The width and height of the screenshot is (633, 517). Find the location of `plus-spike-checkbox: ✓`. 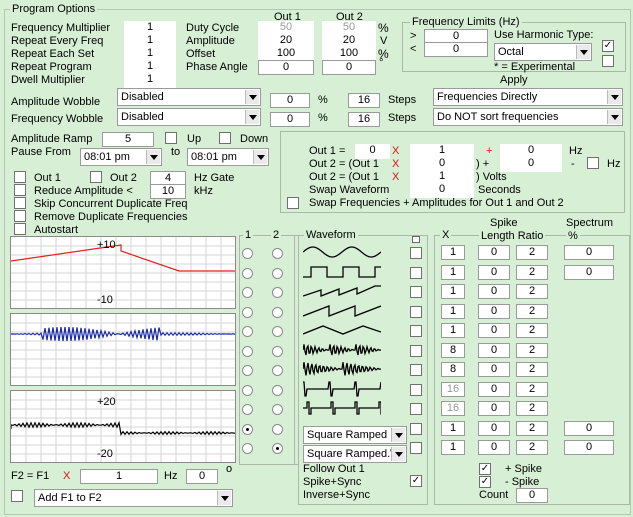

plus-spike-checkbox: ✓ is located at coordinates (485, 469).